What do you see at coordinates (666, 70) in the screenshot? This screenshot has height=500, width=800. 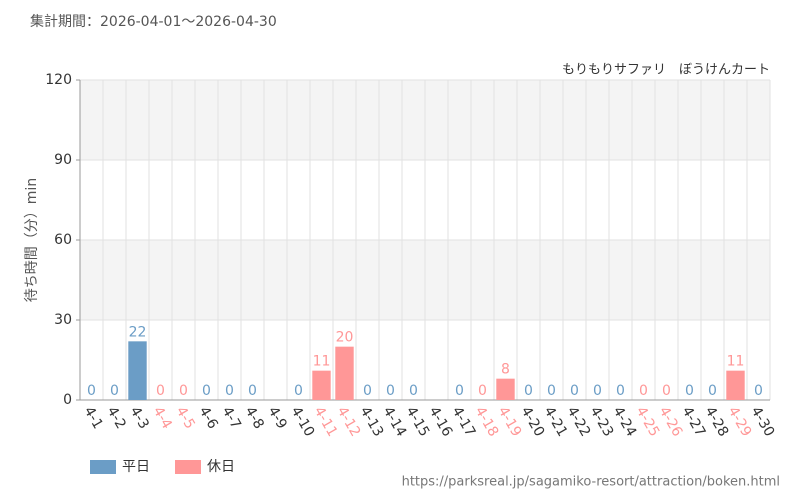 I see `chart-title: もりもりサファリ ぼうけんカート` at bounding box center [666, 70].